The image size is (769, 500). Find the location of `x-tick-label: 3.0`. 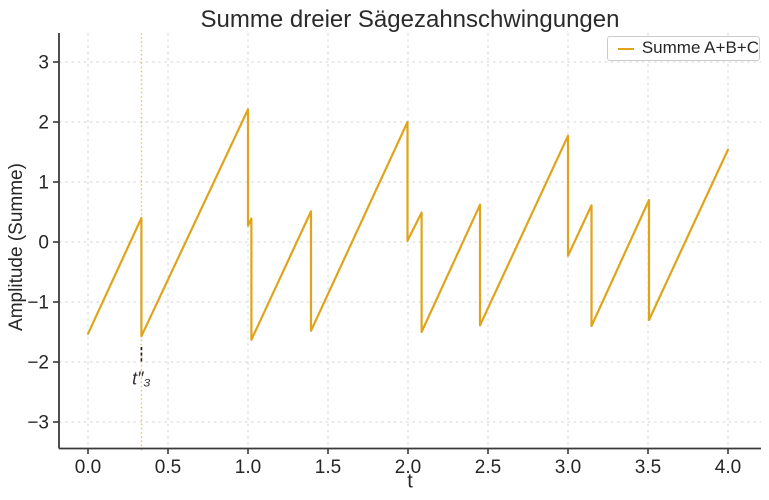

x-tick-label: 3.0 is located at coordinates (568, 467).